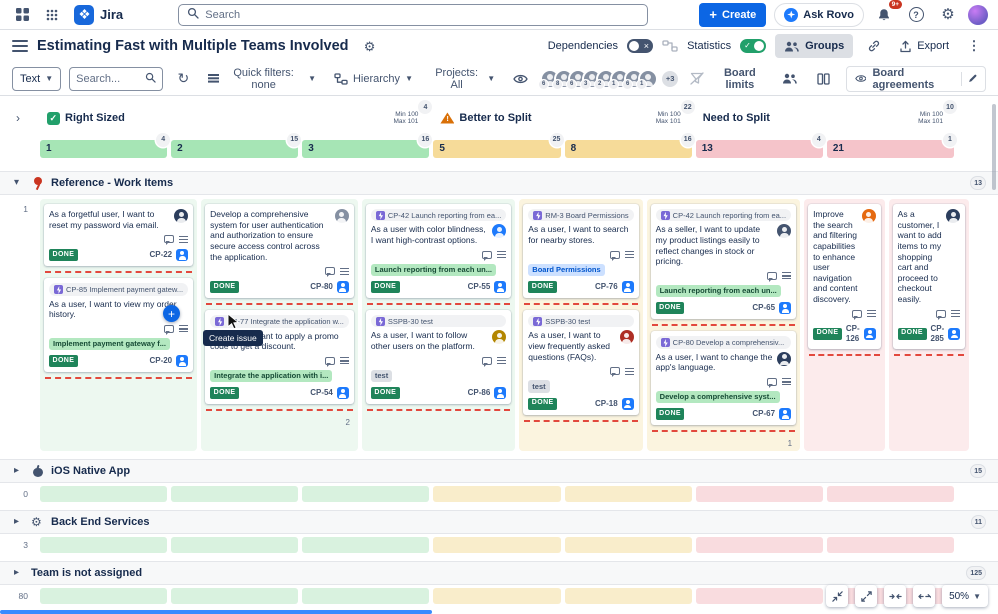 This screenshot has height=614, width=998. Describe the element at coordinates (236, 145) in the screenshot. I see `estimate-column-header: 2 15` at that location.